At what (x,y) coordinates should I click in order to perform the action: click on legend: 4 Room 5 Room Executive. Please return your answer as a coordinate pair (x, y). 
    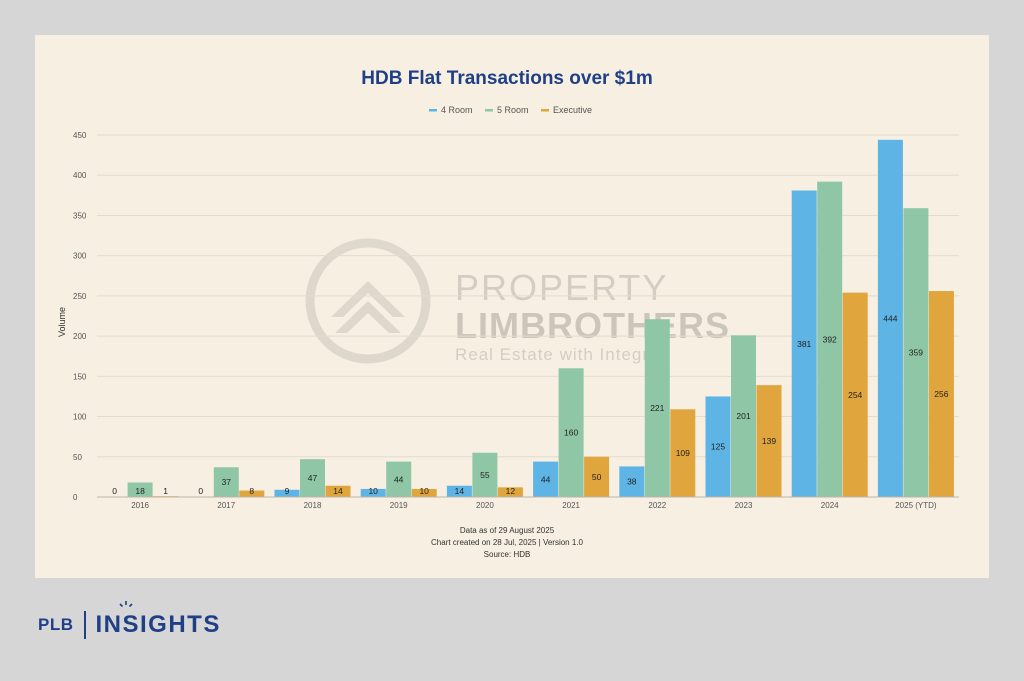
    Looking at the image, I should click on (510, 110).